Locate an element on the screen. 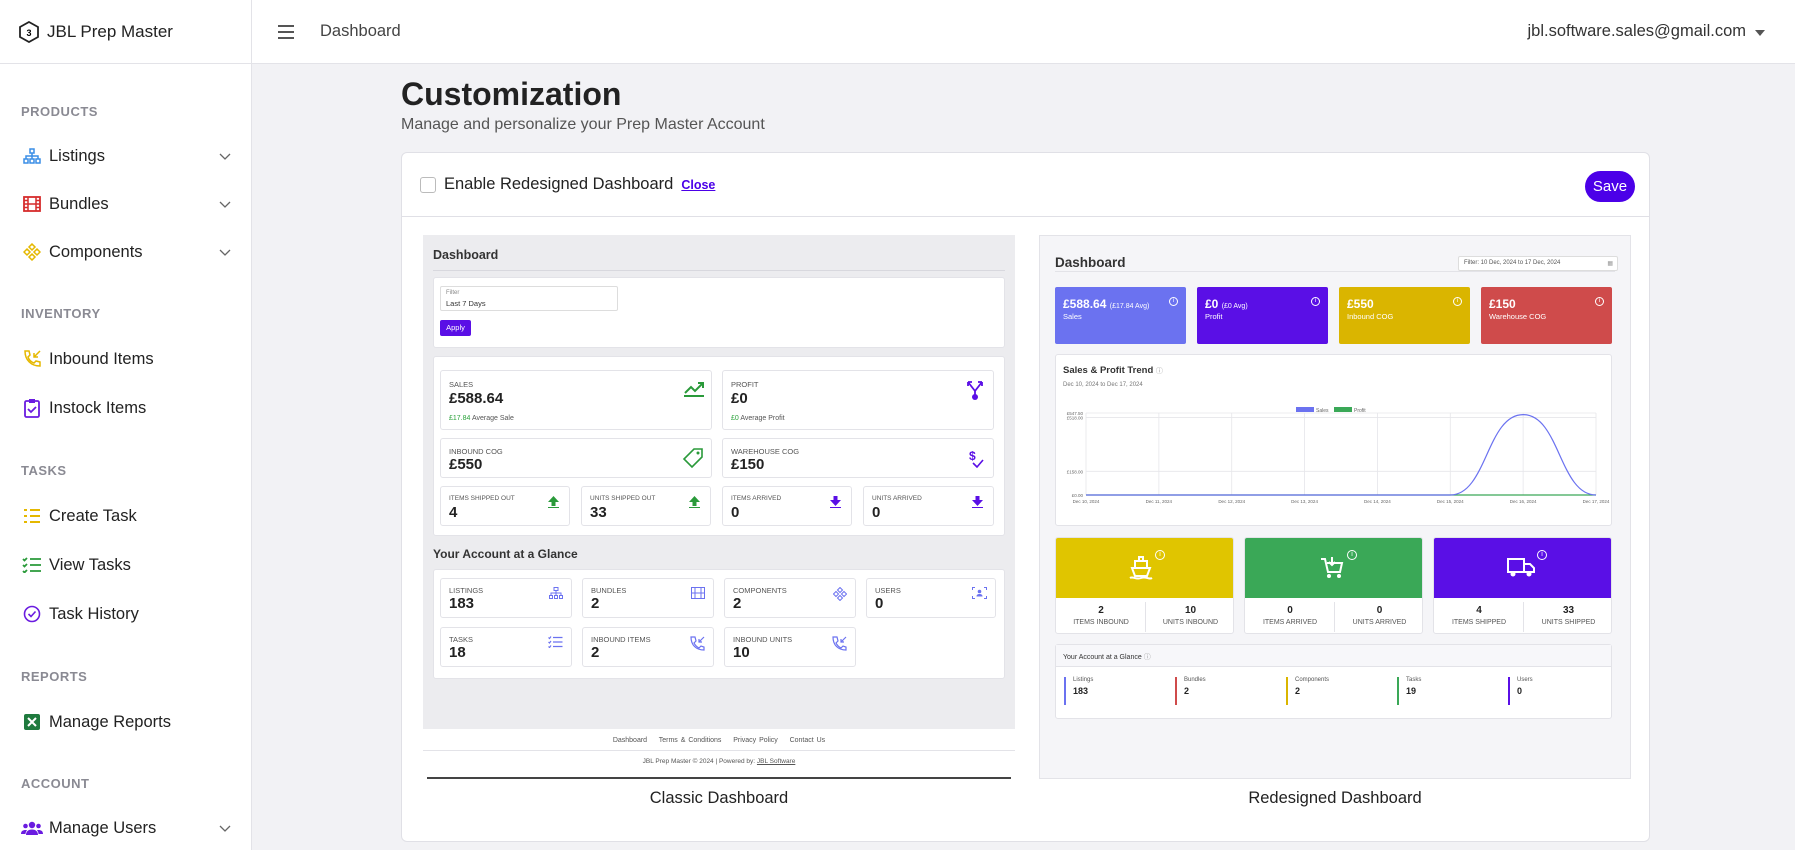 Image resolution: width=1795 pixels, height=850 pixels. chevron-down-icon is located at coordinates (225, 156).